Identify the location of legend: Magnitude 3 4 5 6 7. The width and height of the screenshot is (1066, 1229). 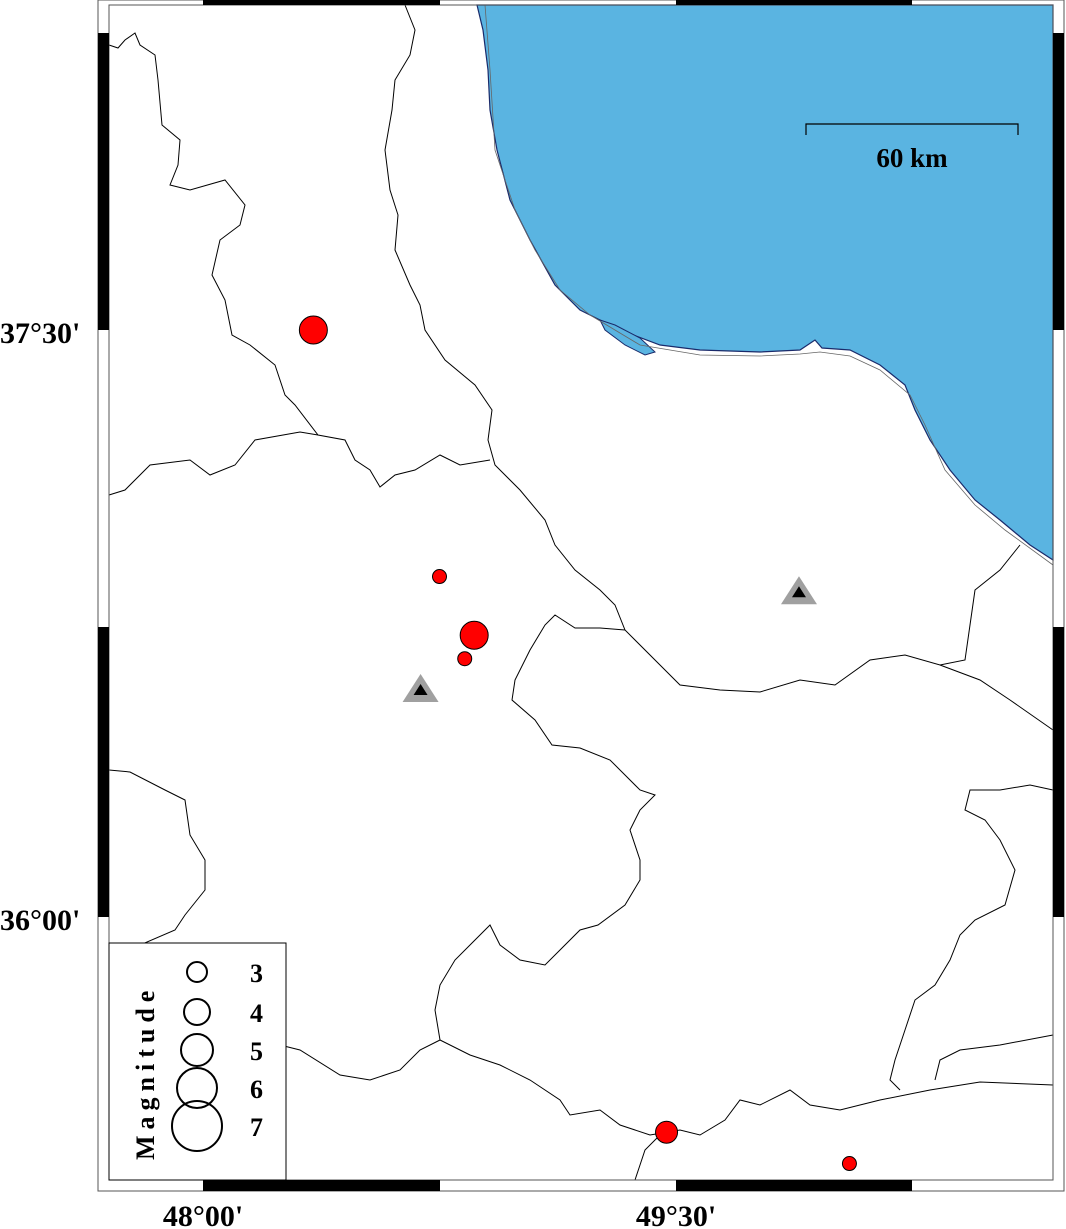
(197, 1061).